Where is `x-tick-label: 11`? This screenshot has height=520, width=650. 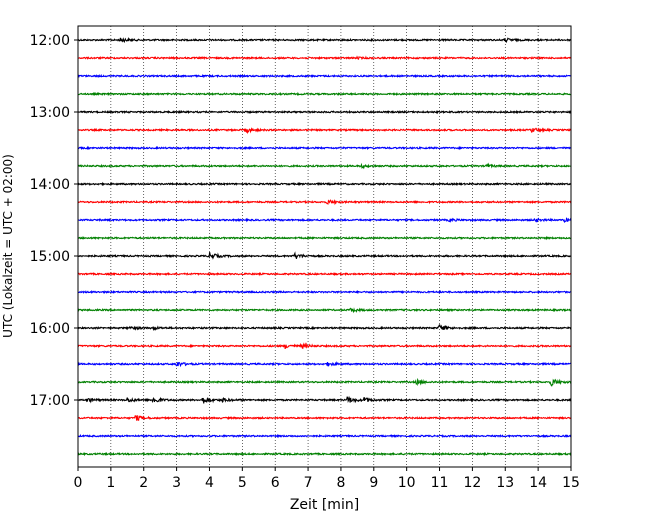
x-tick-label: 11 is located at coordinates (440, 483).